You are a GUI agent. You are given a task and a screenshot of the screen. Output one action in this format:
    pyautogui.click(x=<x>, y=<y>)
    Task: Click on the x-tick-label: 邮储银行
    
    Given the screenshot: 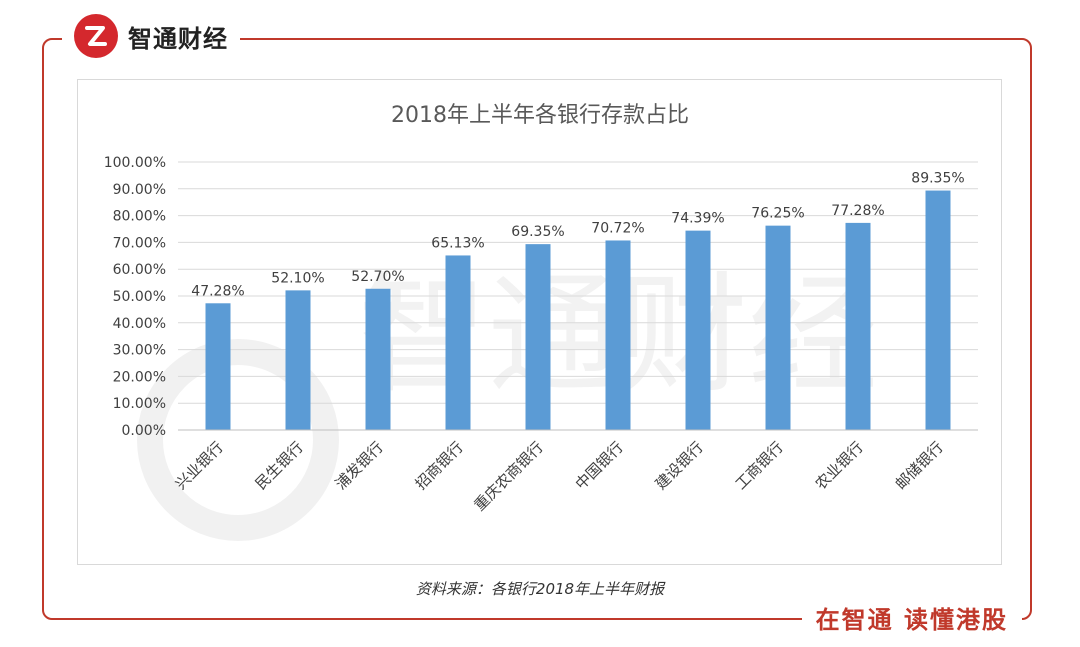 What is the action you would take?
    pyautogui.click(x=919, y=465)
    